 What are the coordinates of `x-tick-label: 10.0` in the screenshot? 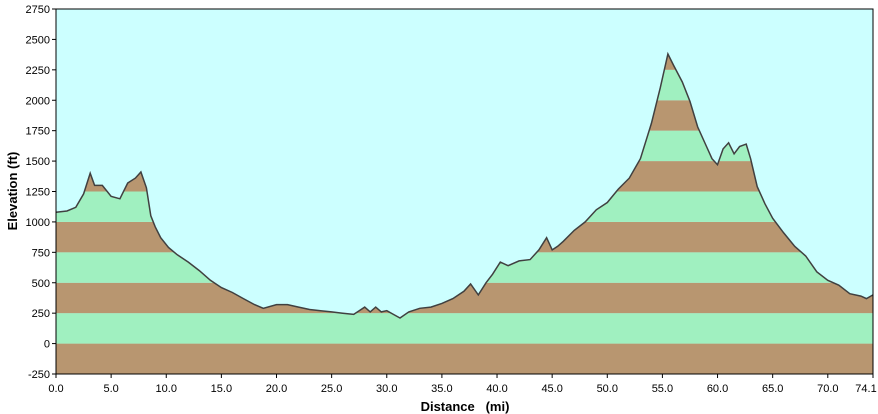 It's located at (166, 389).